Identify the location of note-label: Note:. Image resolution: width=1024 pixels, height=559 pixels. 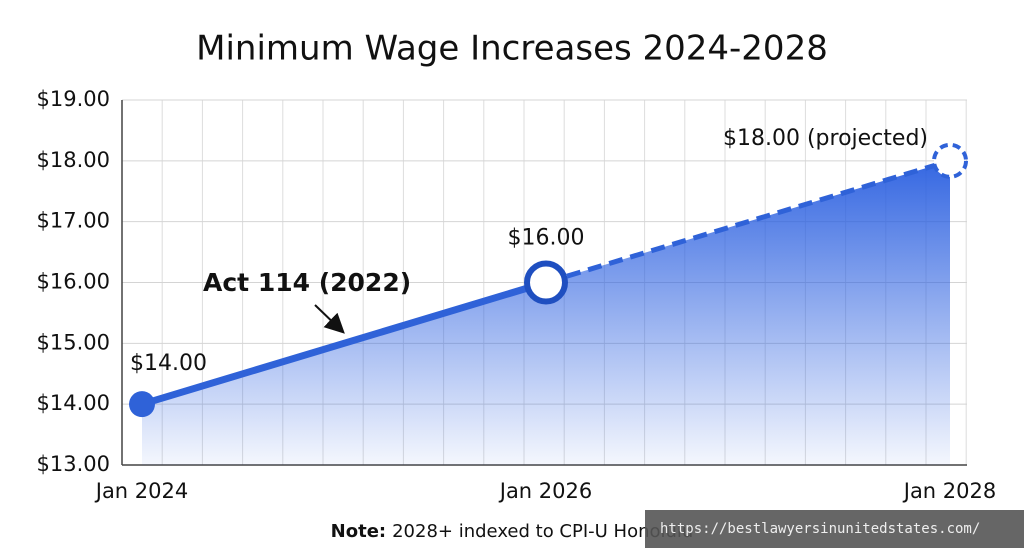
(358, 531).